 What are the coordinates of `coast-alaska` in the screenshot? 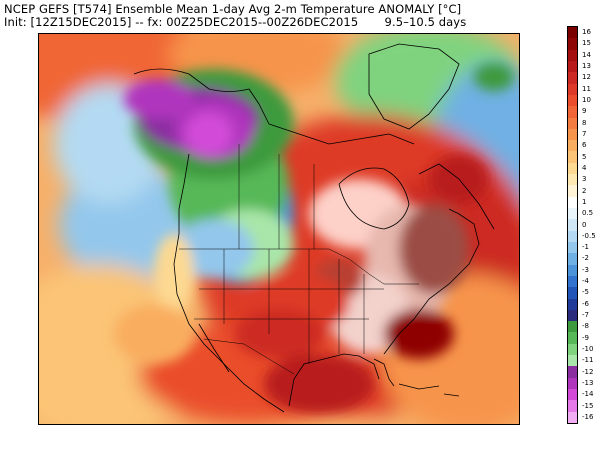 It's located at (201, 96).